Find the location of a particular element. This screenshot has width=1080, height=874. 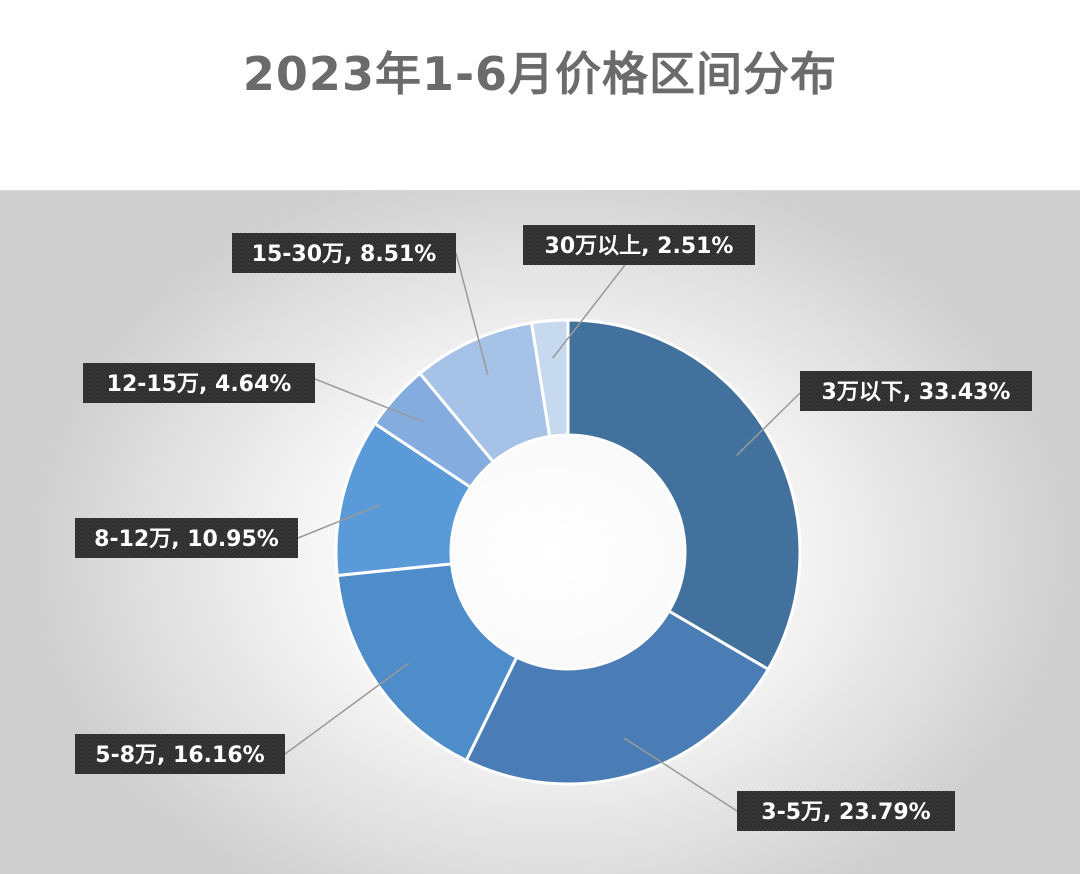

data-label-3: 5-8万, 16.16% is located at coordinates (180, 754).